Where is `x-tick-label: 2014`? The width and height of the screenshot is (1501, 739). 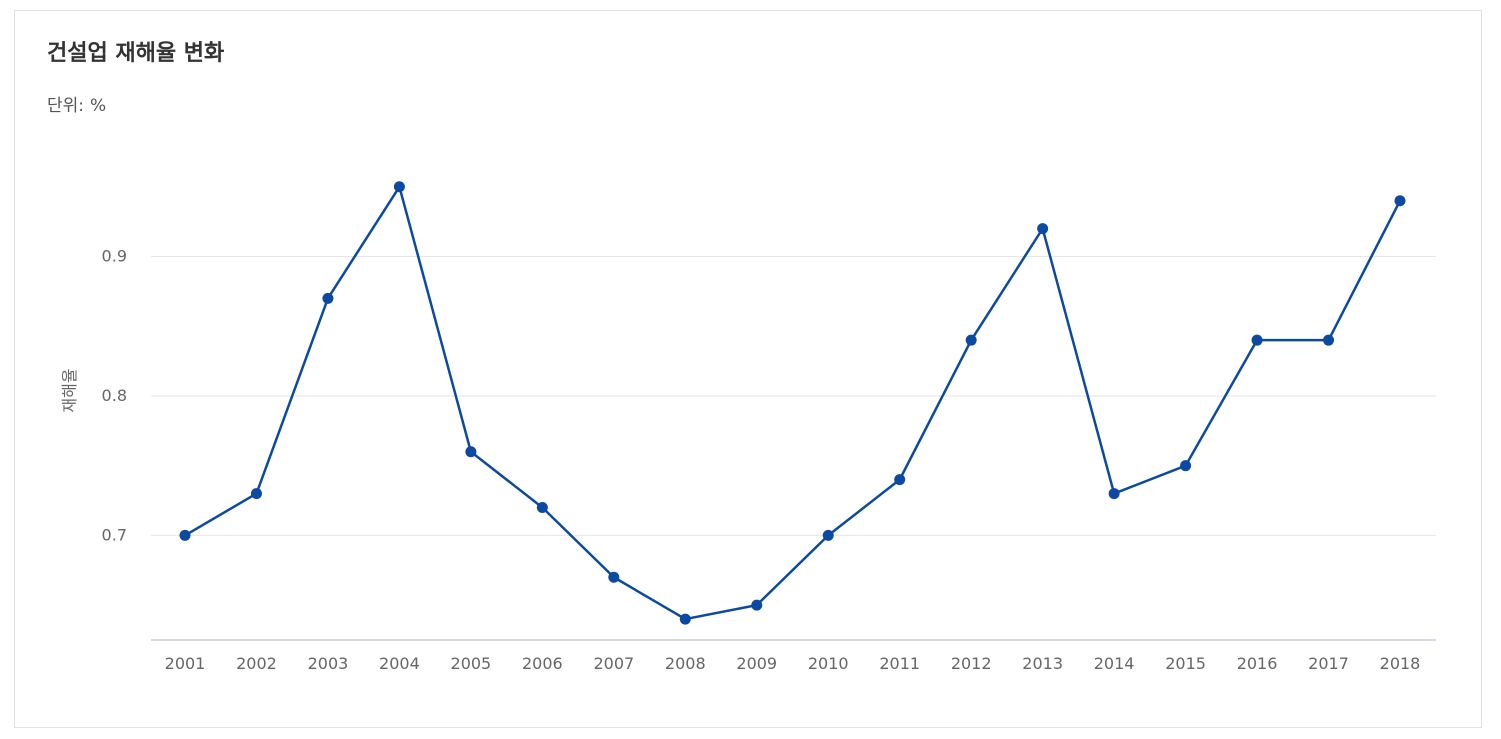 x-tick-label: 2014 is located at coordinates (1114, 663).